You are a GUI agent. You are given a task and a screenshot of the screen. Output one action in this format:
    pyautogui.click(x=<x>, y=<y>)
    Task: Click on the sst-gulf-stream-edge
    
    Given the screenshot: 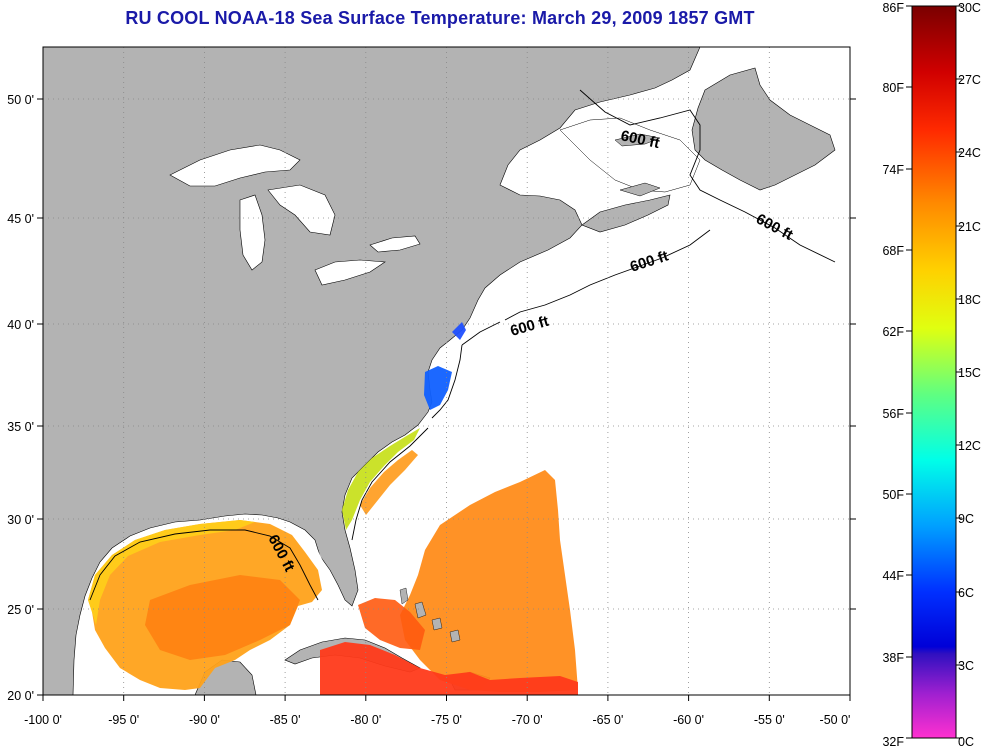 What is the action you would take?
    pyautogui.click(x=389, y=482)
    